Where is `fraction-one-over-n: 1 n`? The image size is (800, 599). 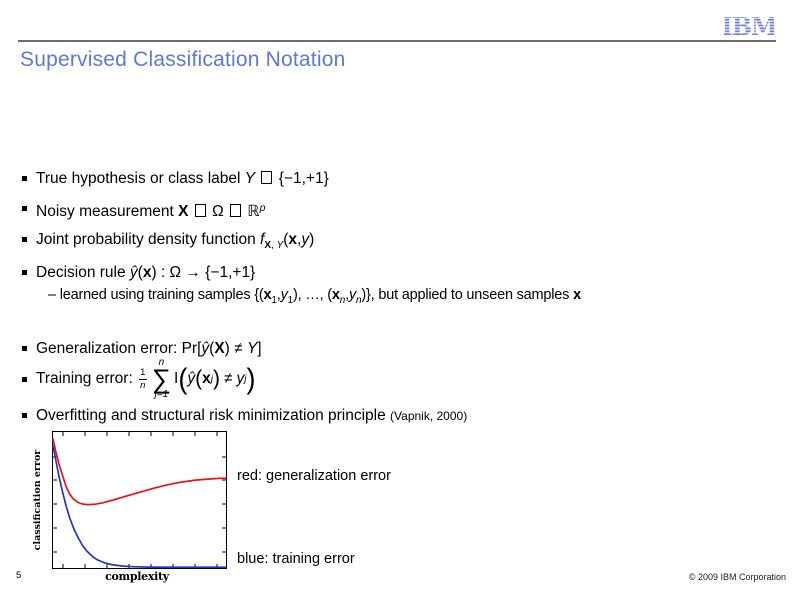 fraction-one-over-n: 1 n is located at coordinates (142, 379).